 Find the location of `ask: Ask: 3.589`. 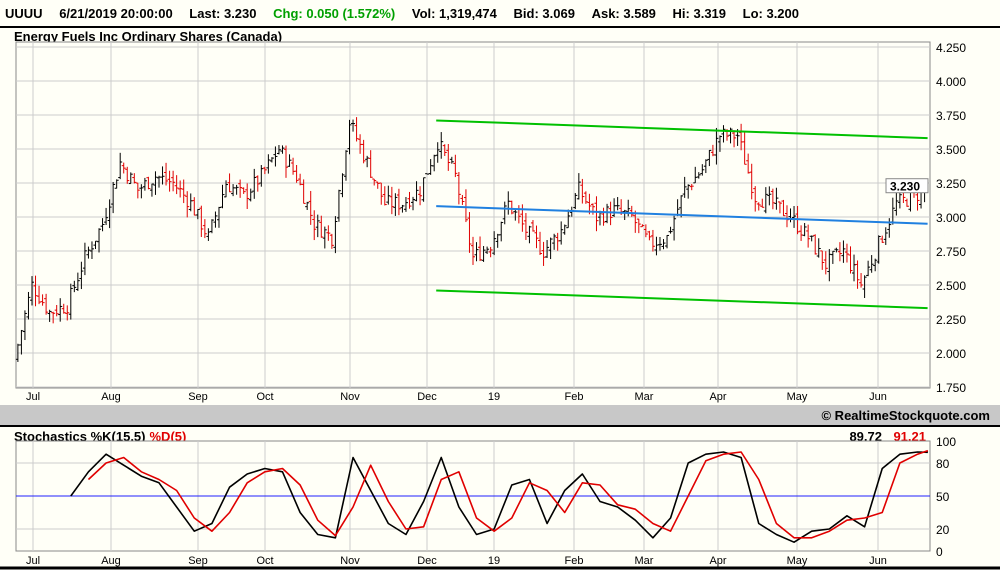

ask: Ask: 3.589 is located at coordinates (623, 13).